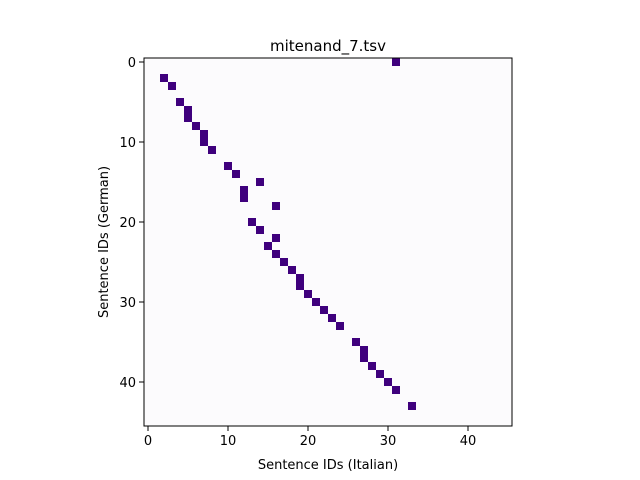 This screenshot has height=480, width=640. What do you see at coordinates (127, 143) in the screenshot?
I see `y-tick-label: 10` at bounding box center [127, 143].